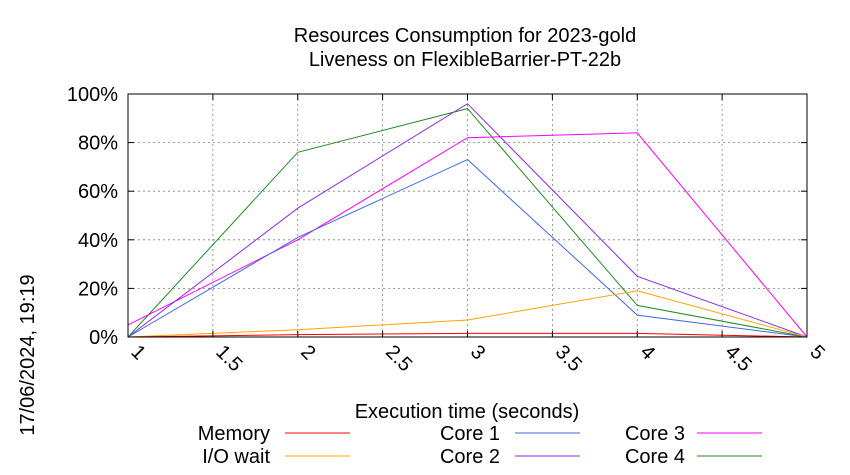  Describe the element at coordinates (470, 457) in the screenshot. I see `legend-label-core-2: Core 2` at that location.